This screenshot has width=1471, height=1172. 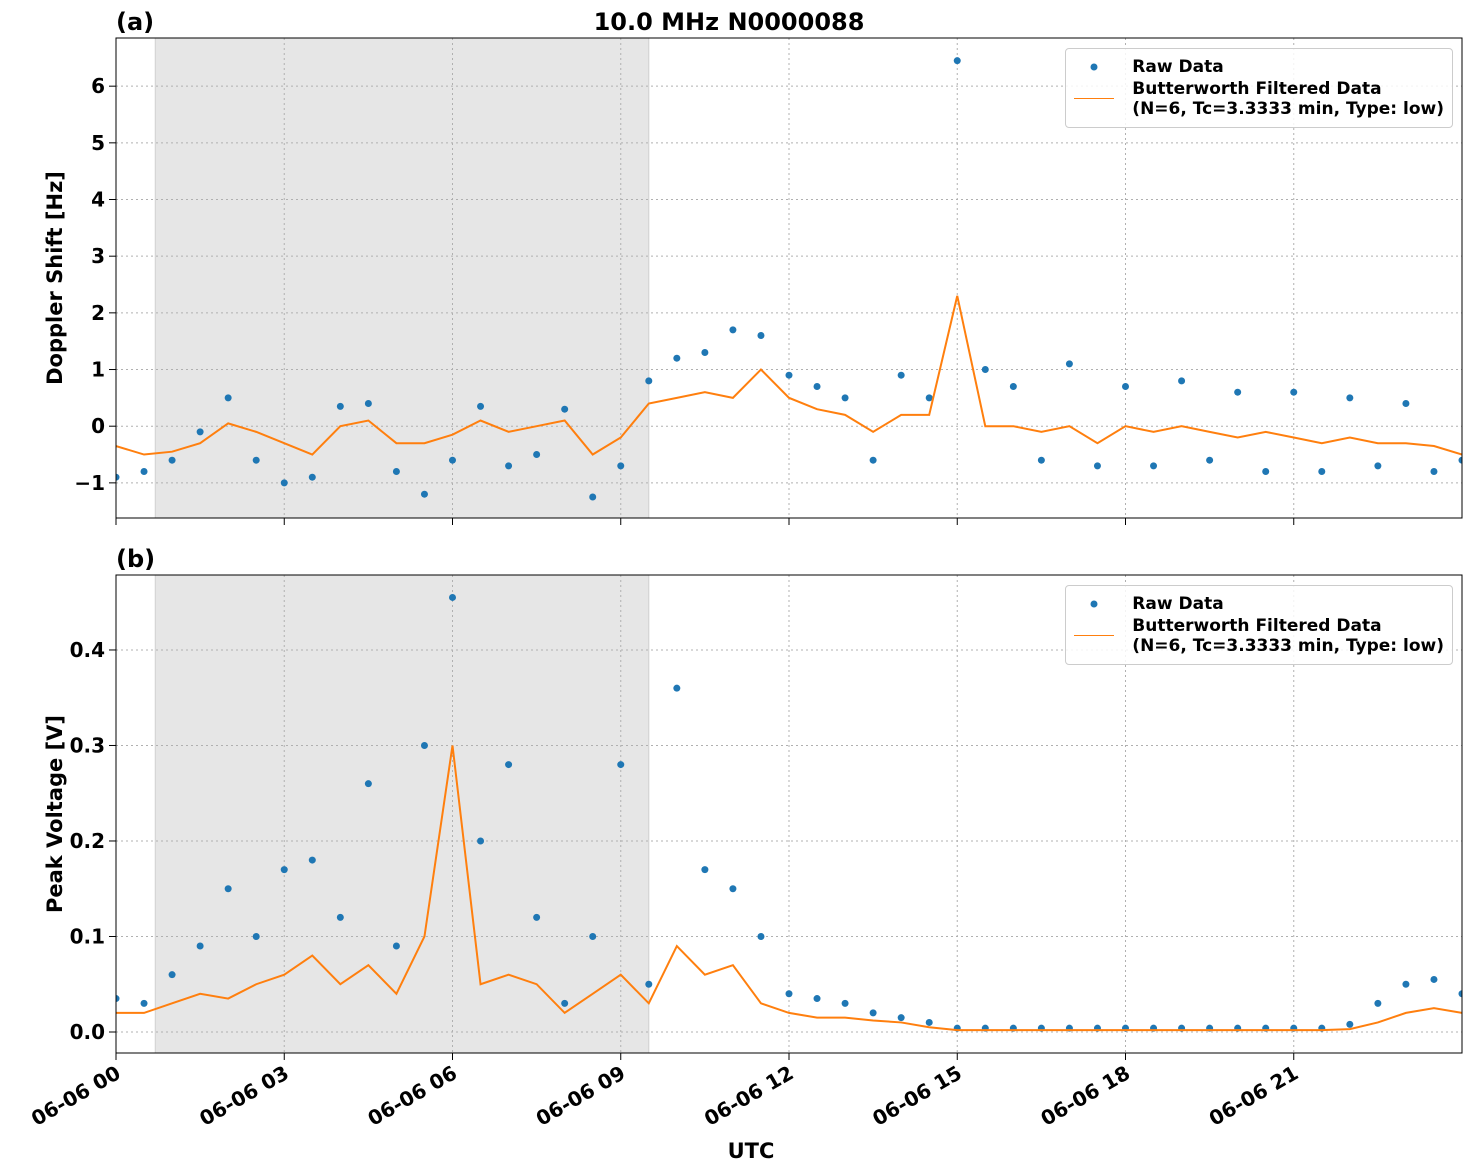 I want to click on legend-marker, so click(x=1094, y=604).